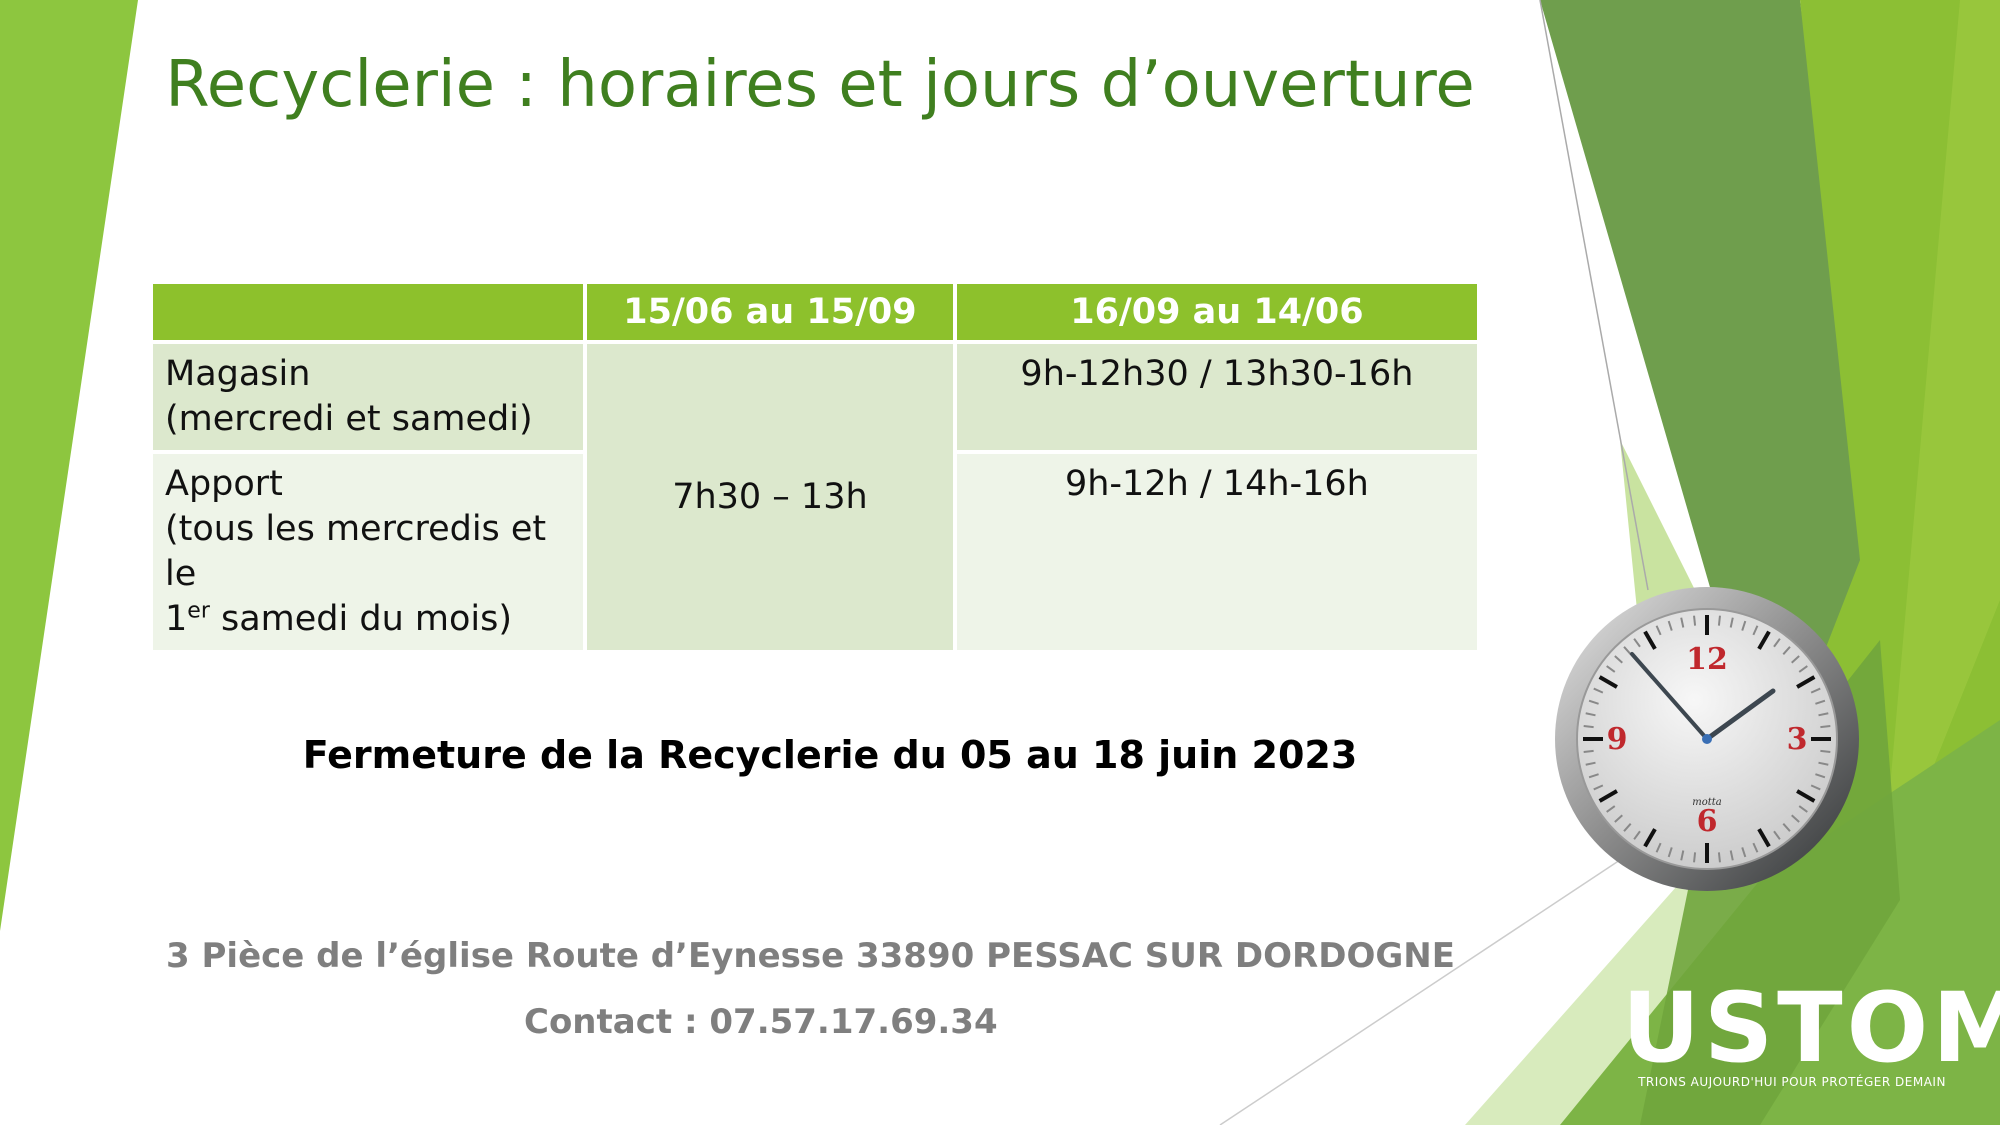 The width and height of the screenshot is (2000, 1125). I want to click on logo-wordmark: USTOM, so click(1811, 1028).